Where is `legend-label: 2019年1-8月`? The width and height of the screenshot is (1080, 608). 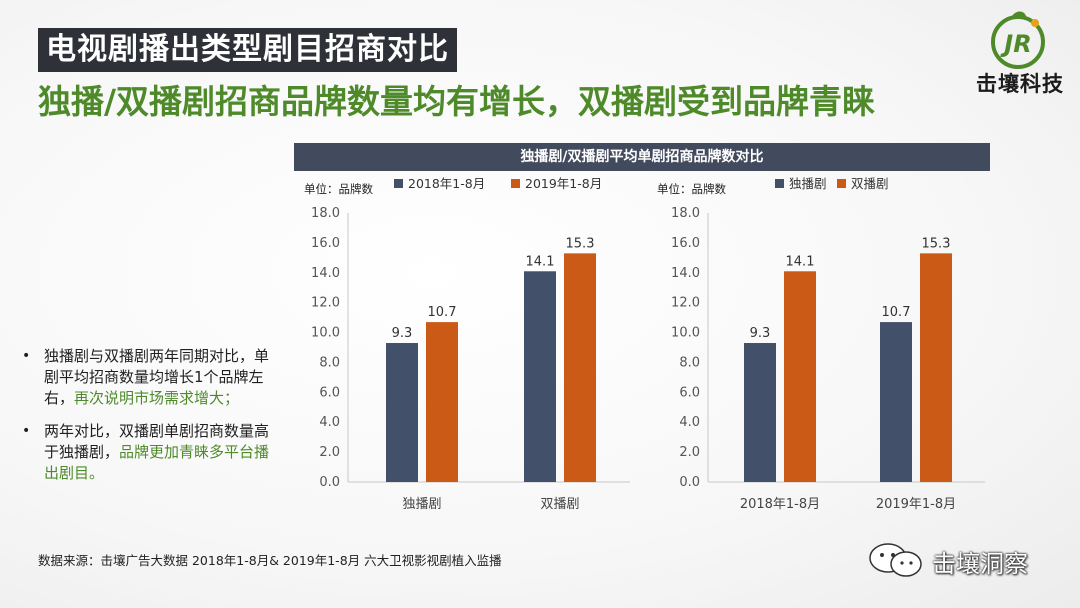
legend-label: 2019年1-8月 is located at coordinates (563, 183).